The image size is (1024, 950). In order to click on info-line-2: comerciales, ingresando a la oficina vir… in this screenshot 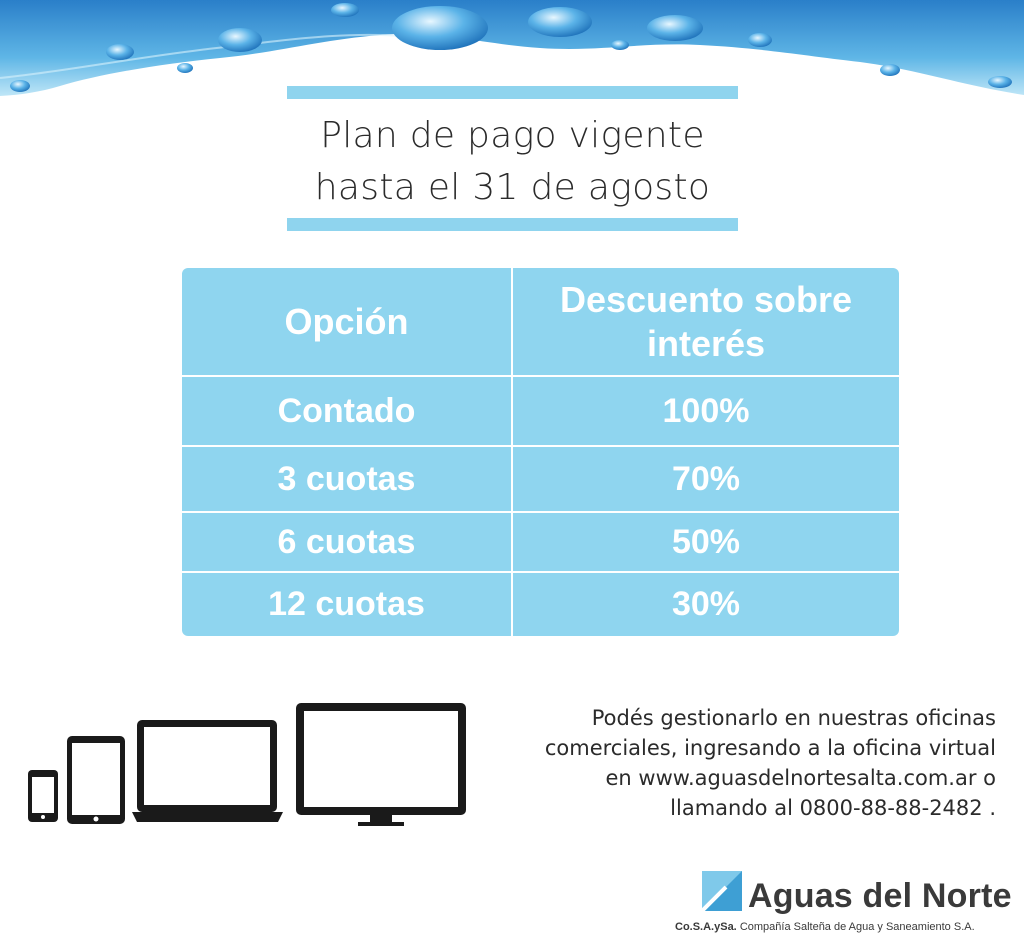, I will do `click(770, 748)`.